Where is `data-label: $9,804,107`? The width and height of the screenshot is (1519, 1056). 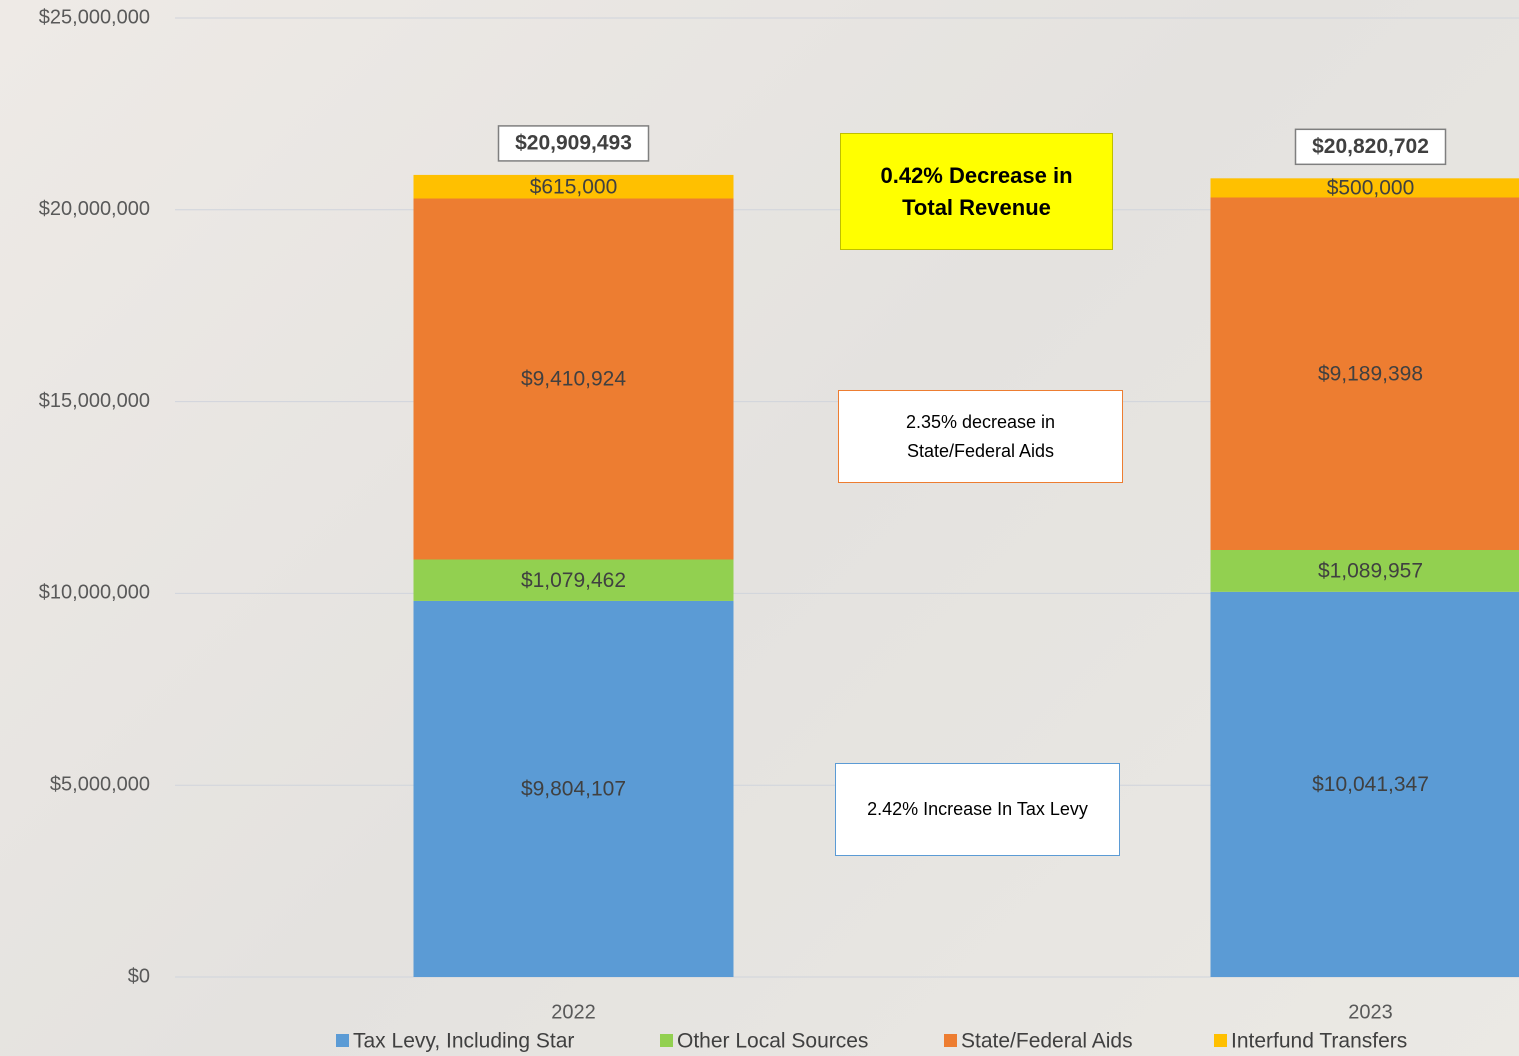 data-label: $9,804,107 is located at coordinates (573, 789).